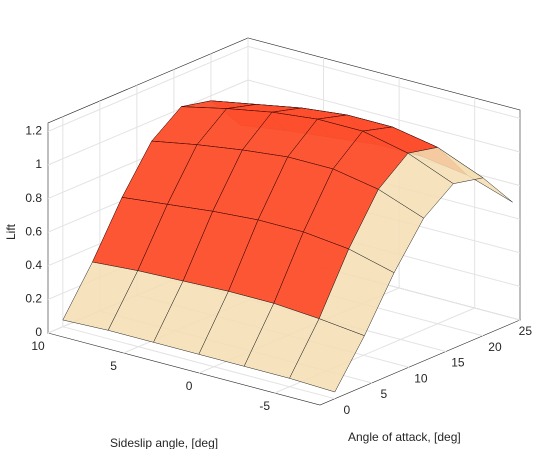  Describe the element at coordinates (495, 347) in the screenshot. I see `y-tick-label: 20` at that location.